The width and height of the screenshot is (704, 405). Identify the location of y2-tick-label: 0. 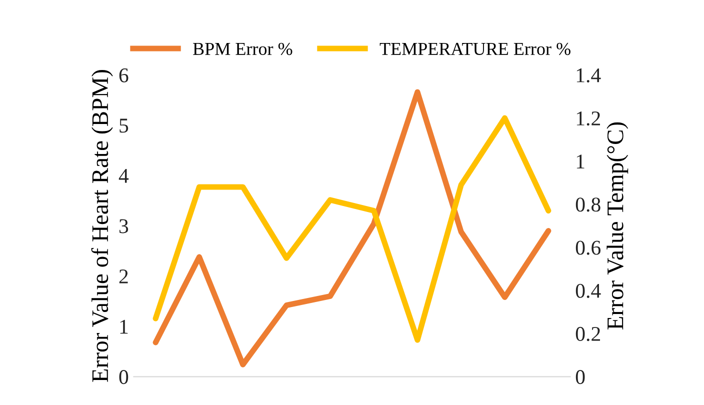
(580, 377).